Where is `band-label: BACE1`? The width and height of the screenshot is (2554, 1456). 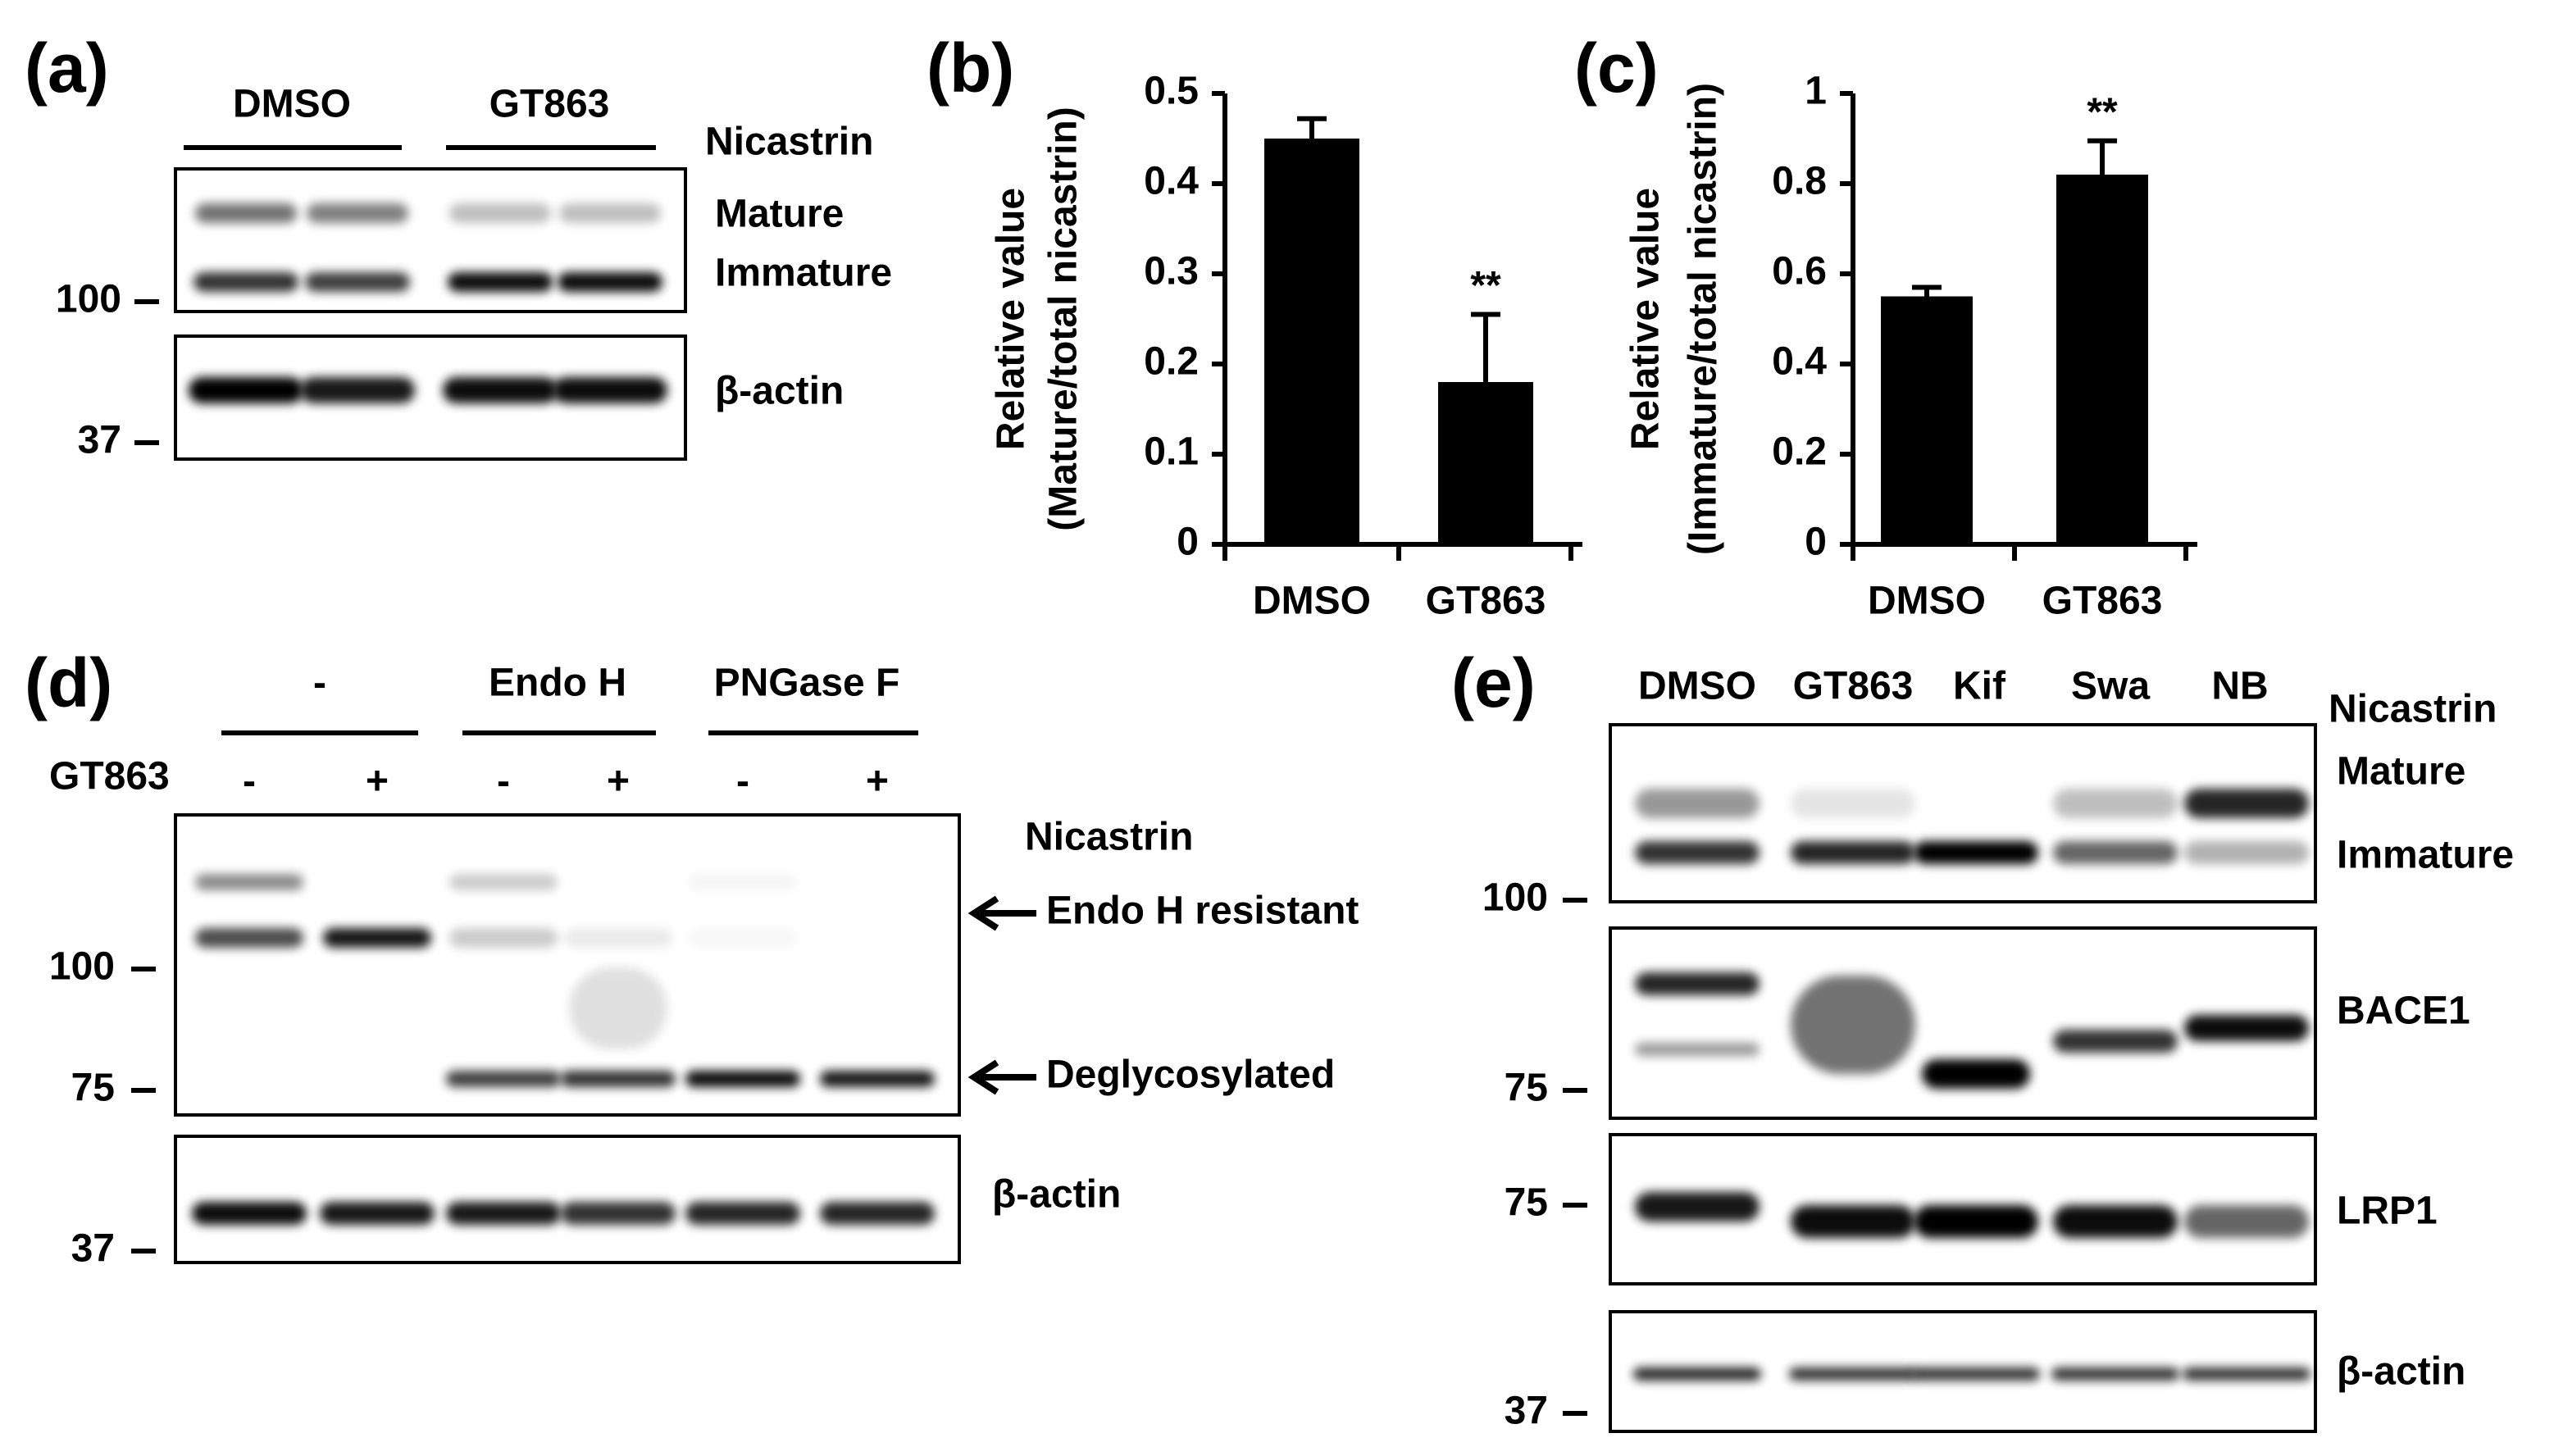 band-label: BACE1 is located at coordinates (2403, 1011).